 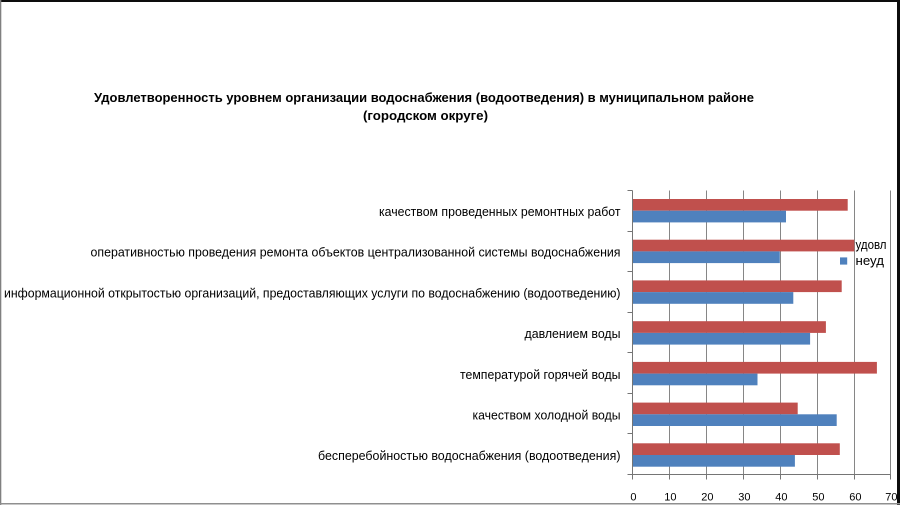 What do you see at coordinates (781, 498) in the screenshot?
I see `svg-text: 40` at bounding box center [781, 498].